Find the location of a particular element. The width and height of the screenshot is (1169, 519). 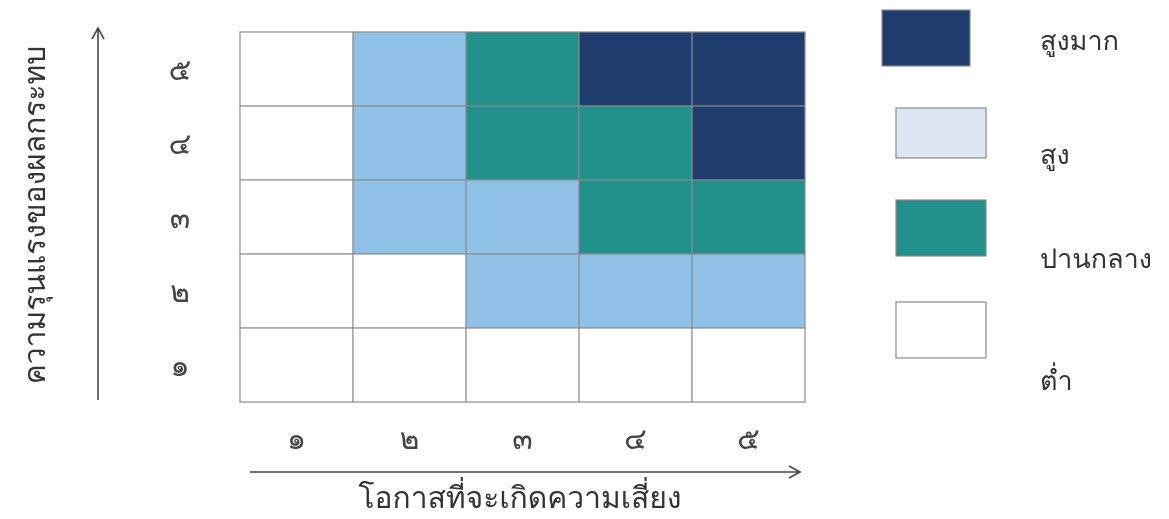

matrix-cell-r1-c1 is located at coordinates (296, 69).